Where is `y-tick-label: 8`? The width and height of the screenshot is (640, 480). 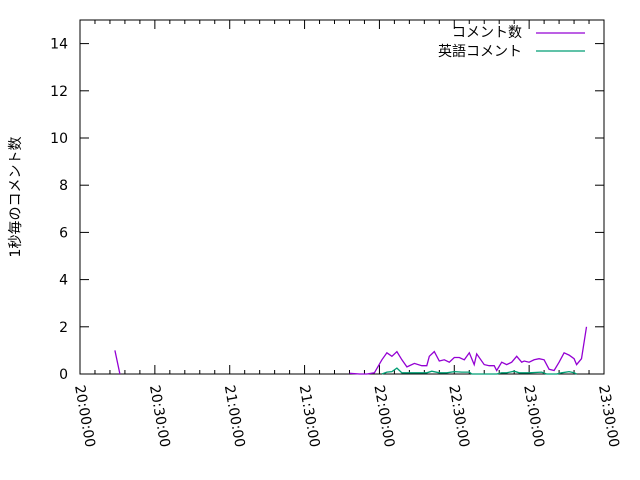 y-tick-label: 8 is located at coordinates (63, 186).